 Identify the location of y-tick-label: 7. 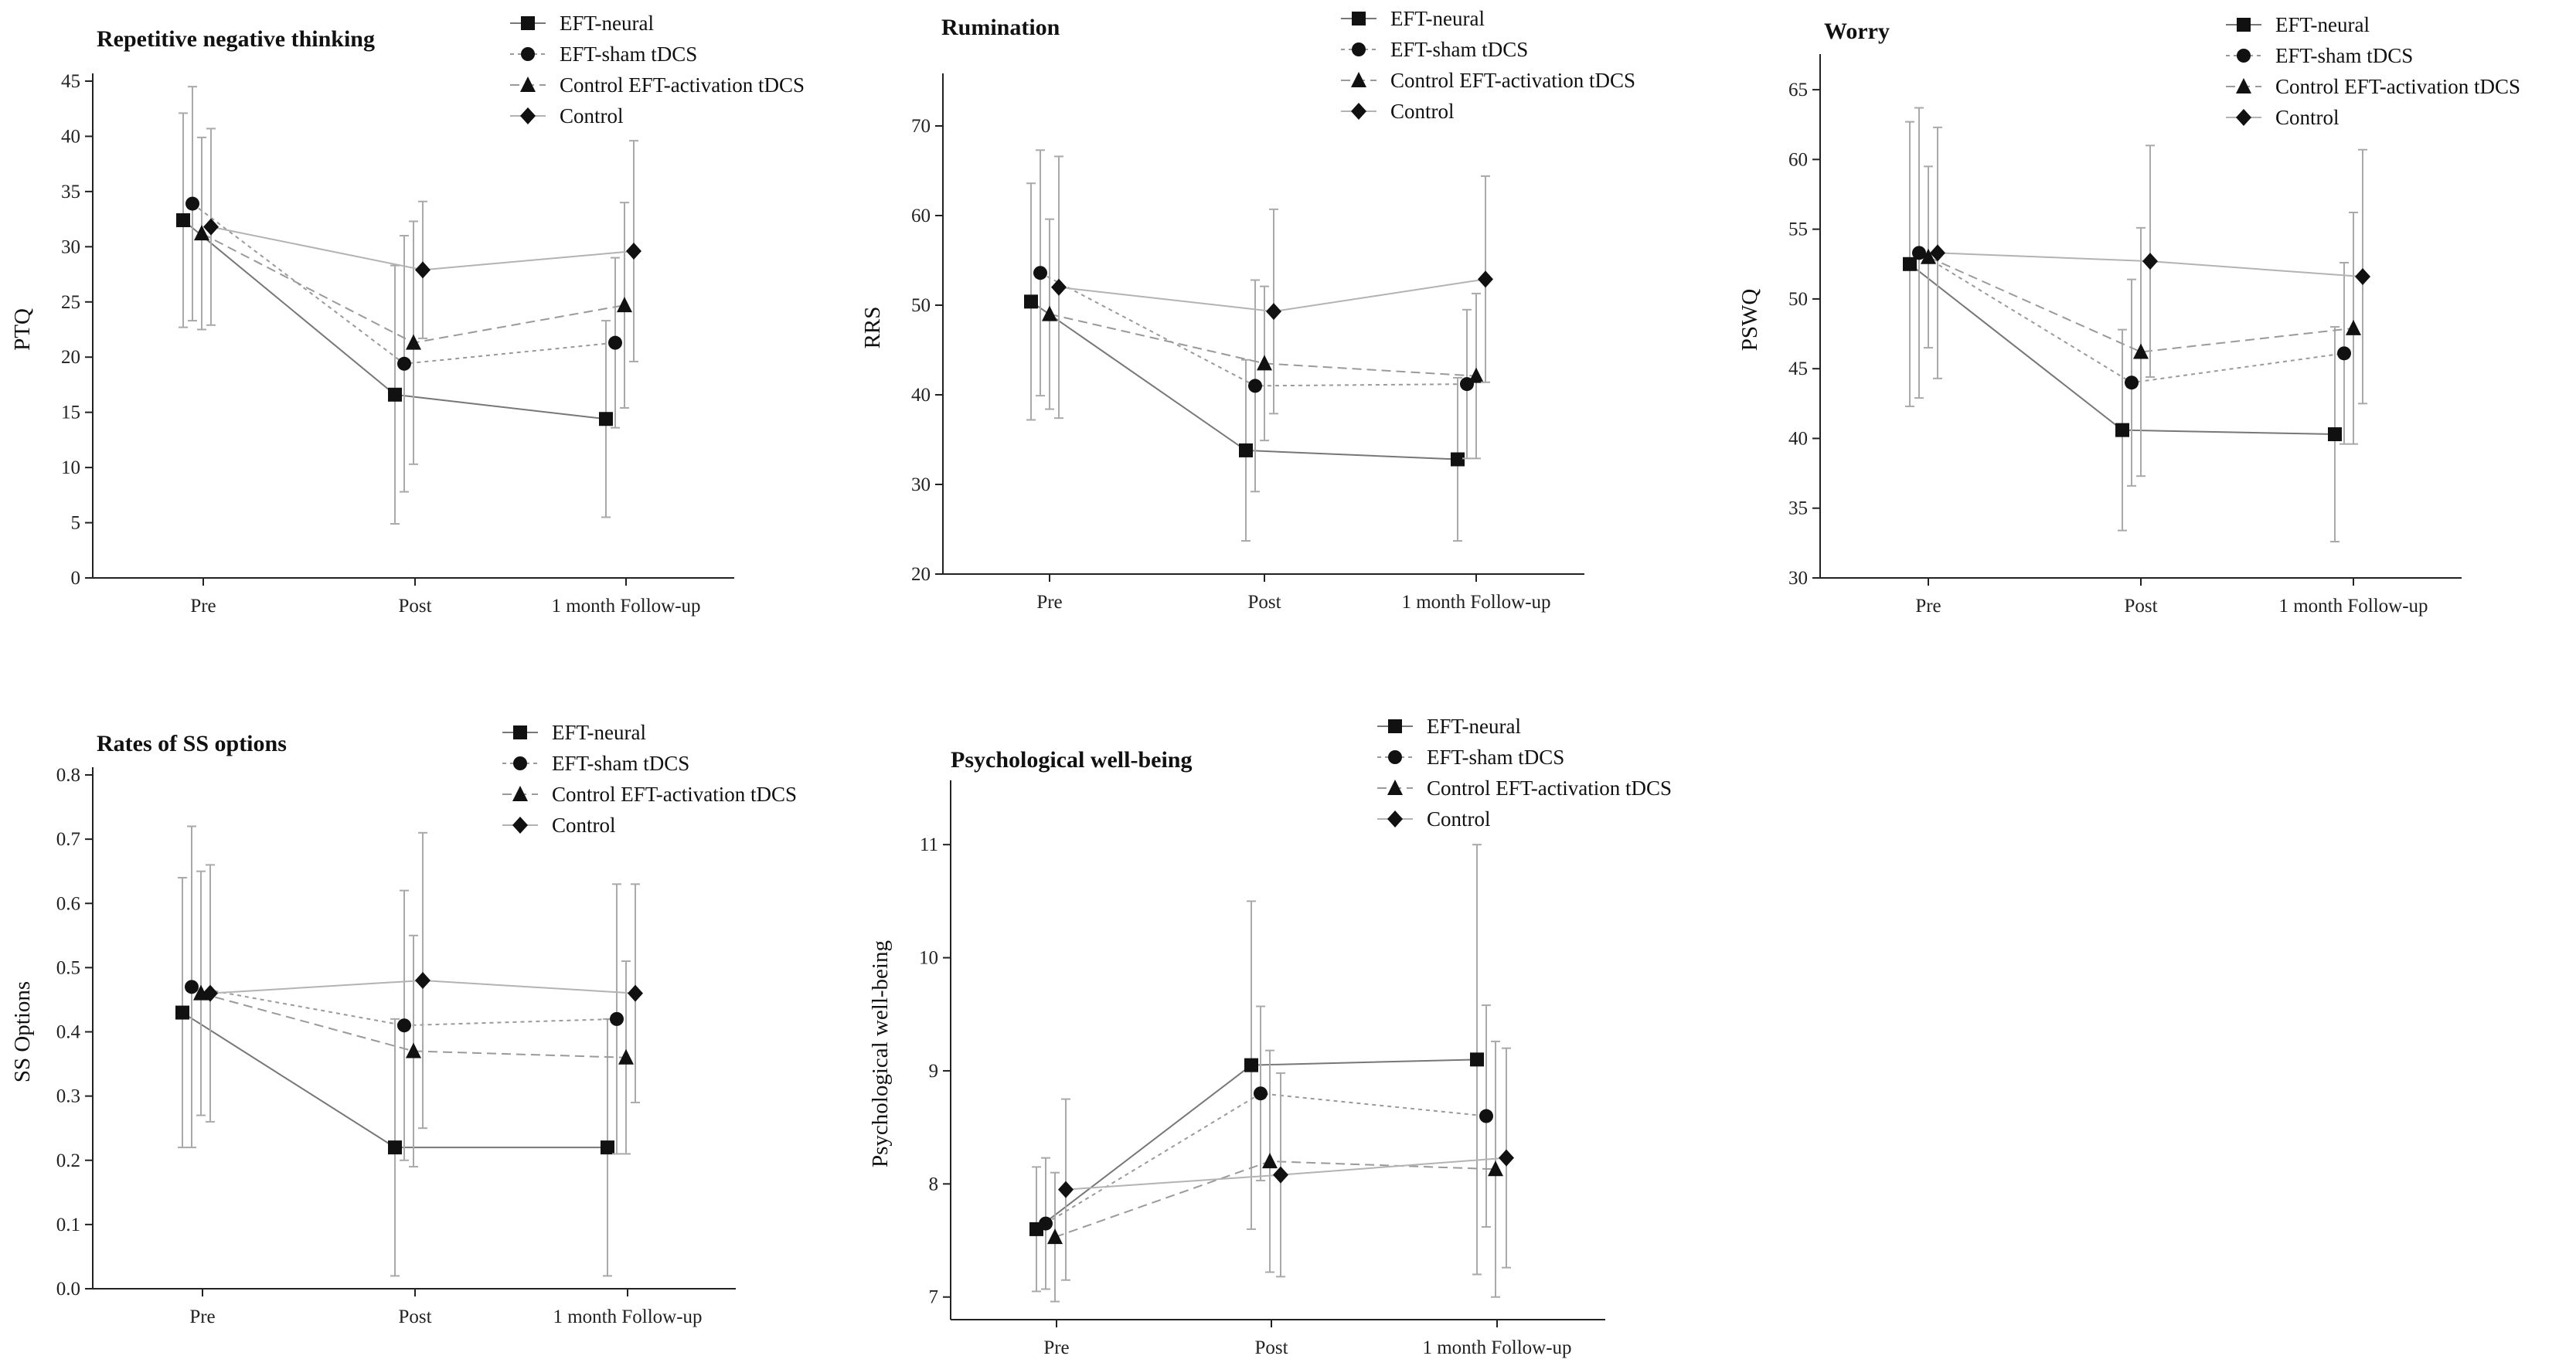
(934, 1297).